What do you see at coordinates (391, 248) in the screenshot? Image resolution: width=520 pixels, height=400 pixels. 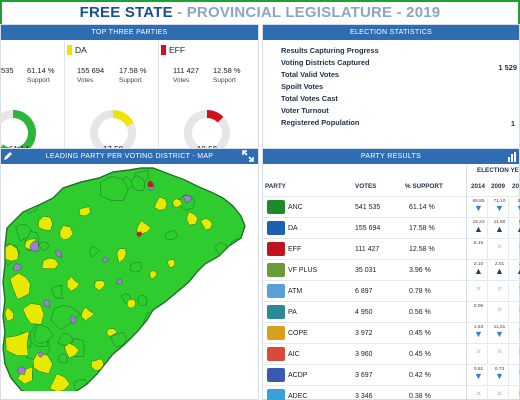 I see `table-row: EFF 111 427 12.58 % 8.15 ✕ ✕` at bounding box center [391, 248].